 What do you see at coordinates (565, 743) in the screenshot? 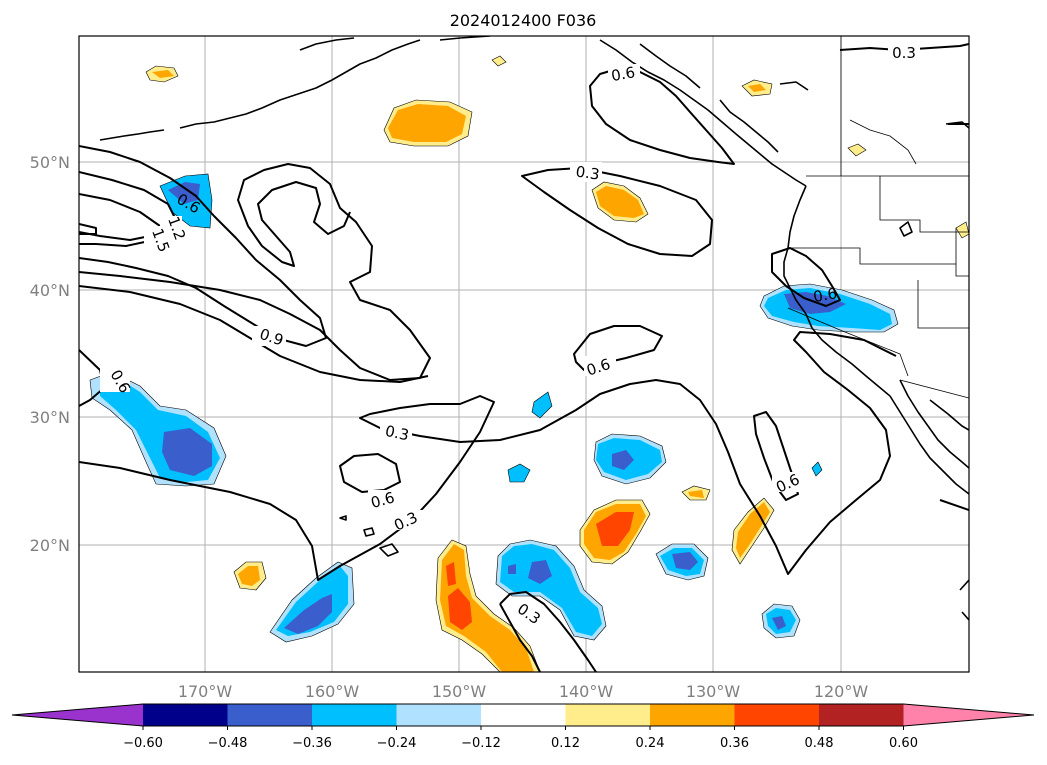
I see `colorbar-tick-label: 0.12` at bounding box center [565, 743].